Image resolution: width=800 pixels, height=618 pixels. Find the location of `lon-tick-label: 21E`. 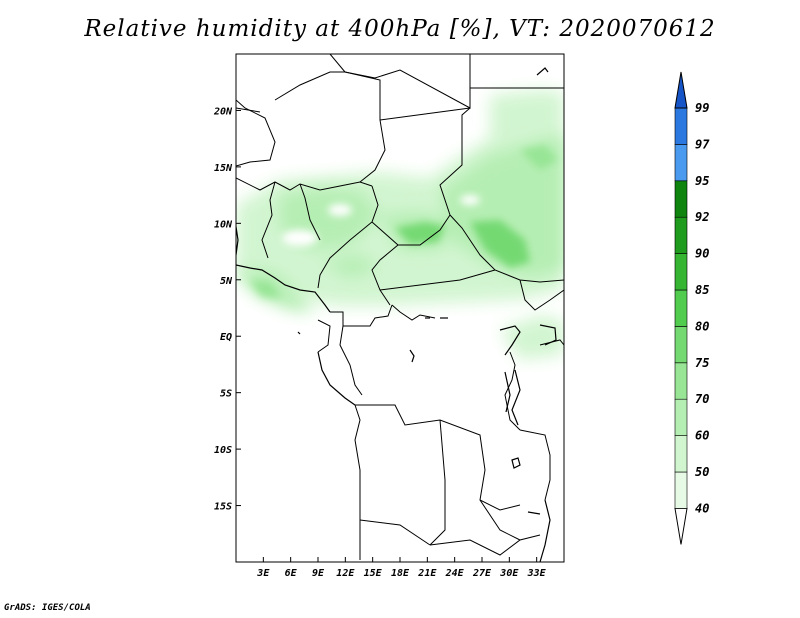

lon-tick-label: 21E is located at coordinates (427, 573).